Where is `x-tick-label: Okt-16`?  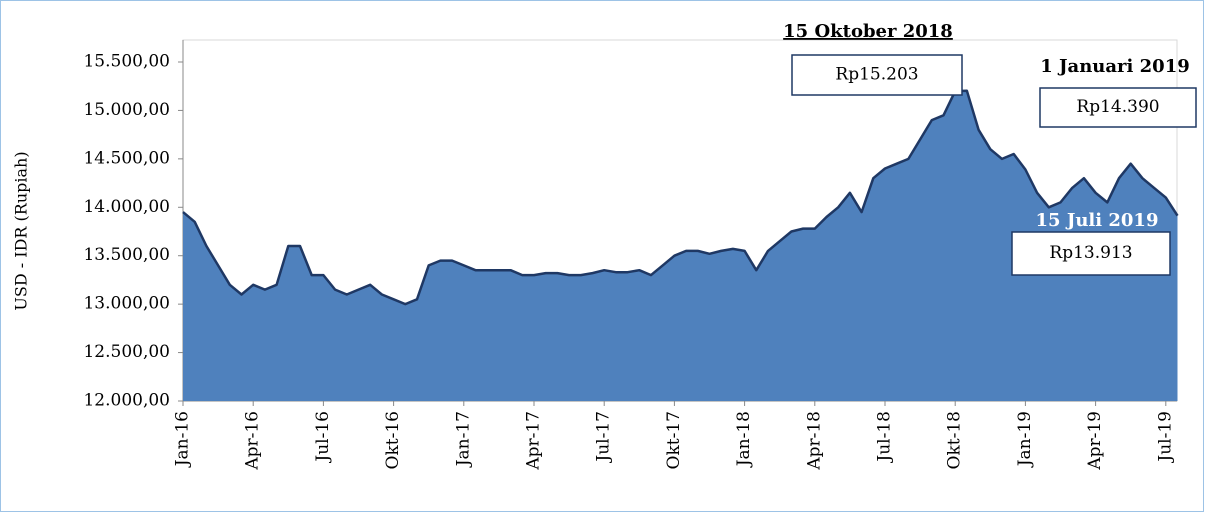 x-tick-label: Okt-16 is located at coordinates (393, 440).